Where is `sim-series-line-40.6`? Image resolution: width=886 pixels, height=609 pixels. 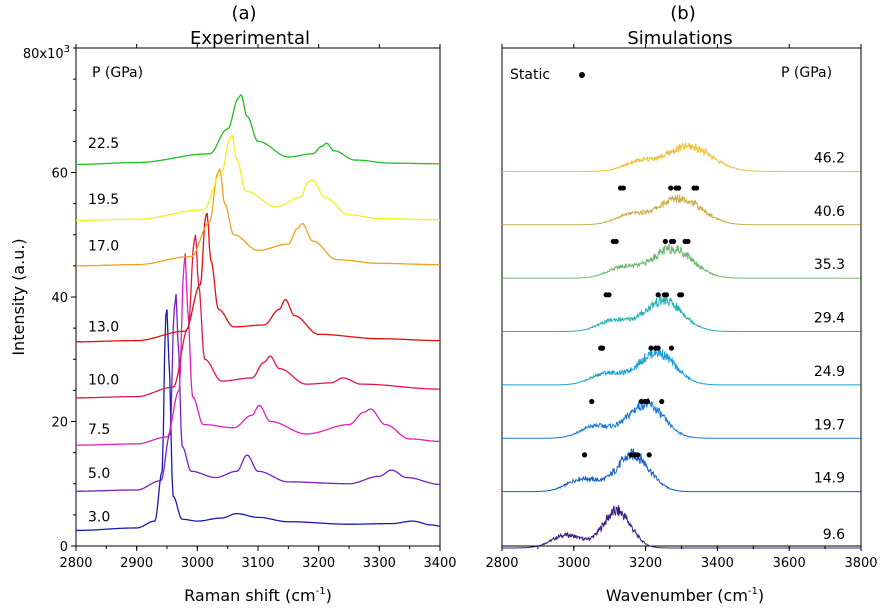 sim-series-line-40.6 is located at coordinates (681, 210).